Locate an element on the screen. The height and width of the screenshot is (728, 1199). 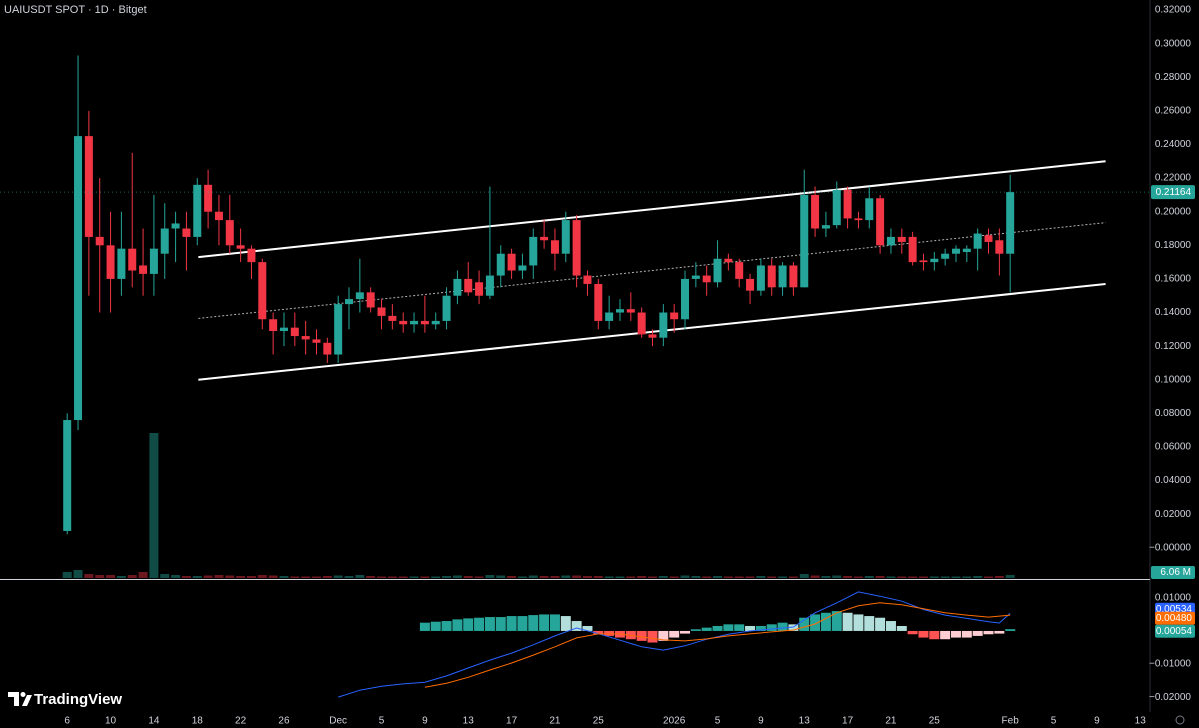
macd-line is located at coordinates (717, 645).